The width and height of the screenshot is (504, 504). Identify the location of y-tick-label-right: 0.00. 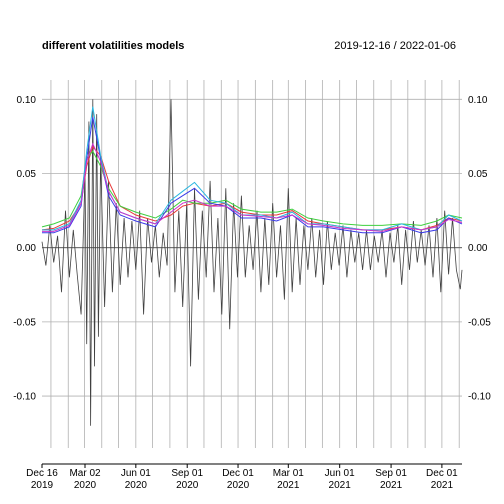
(478, 248).